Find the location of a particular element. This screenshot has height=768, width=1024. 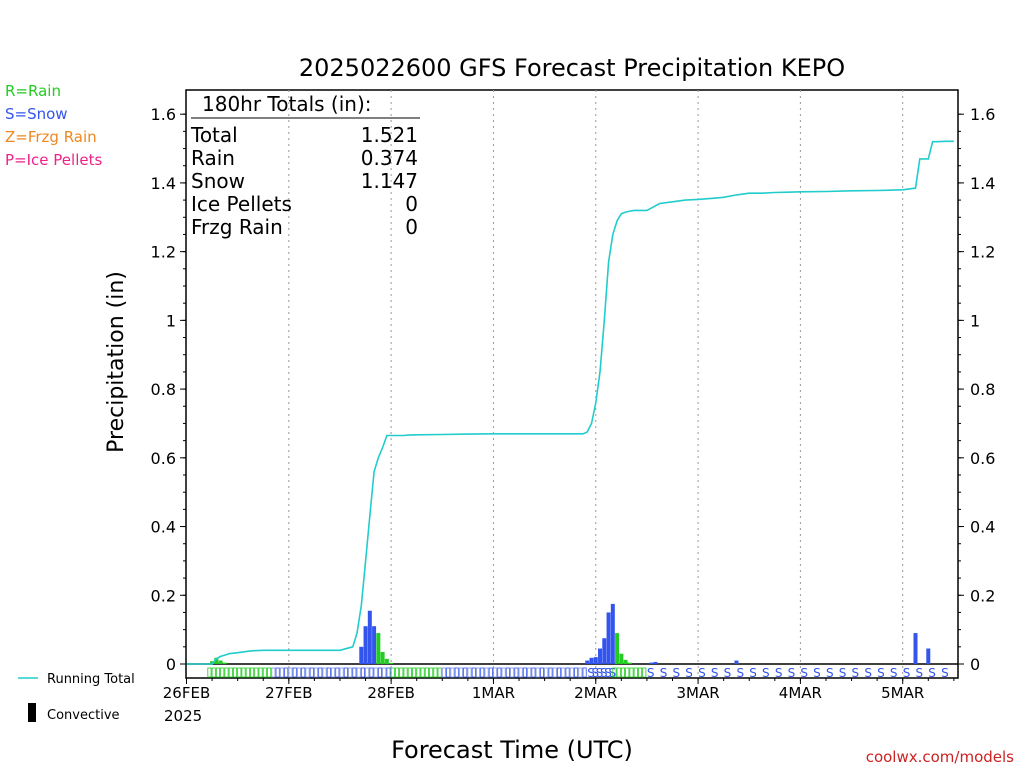

y-tick-label-right: 0.4 is located at coordinates (982, 527).